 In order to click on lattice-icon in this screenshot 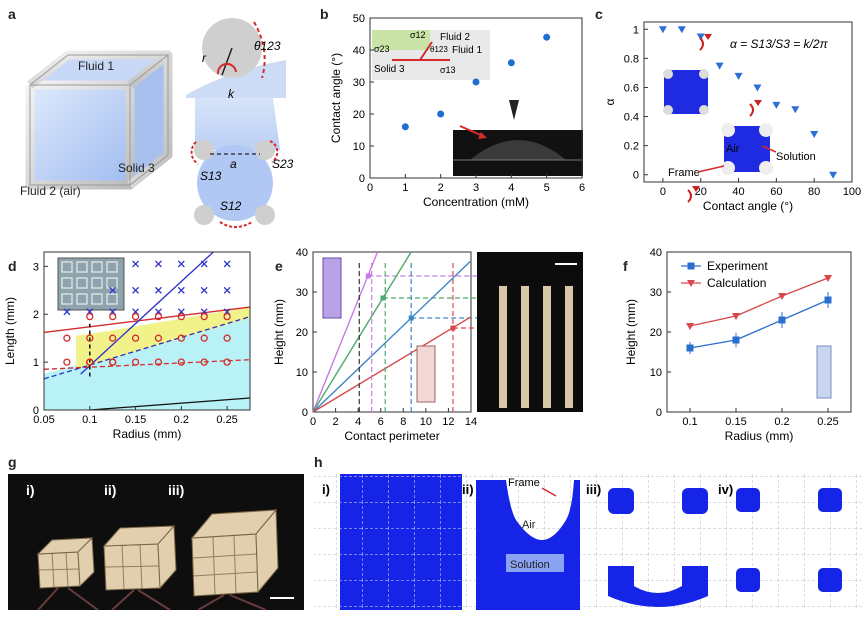, I will do `click(824, 372)`.